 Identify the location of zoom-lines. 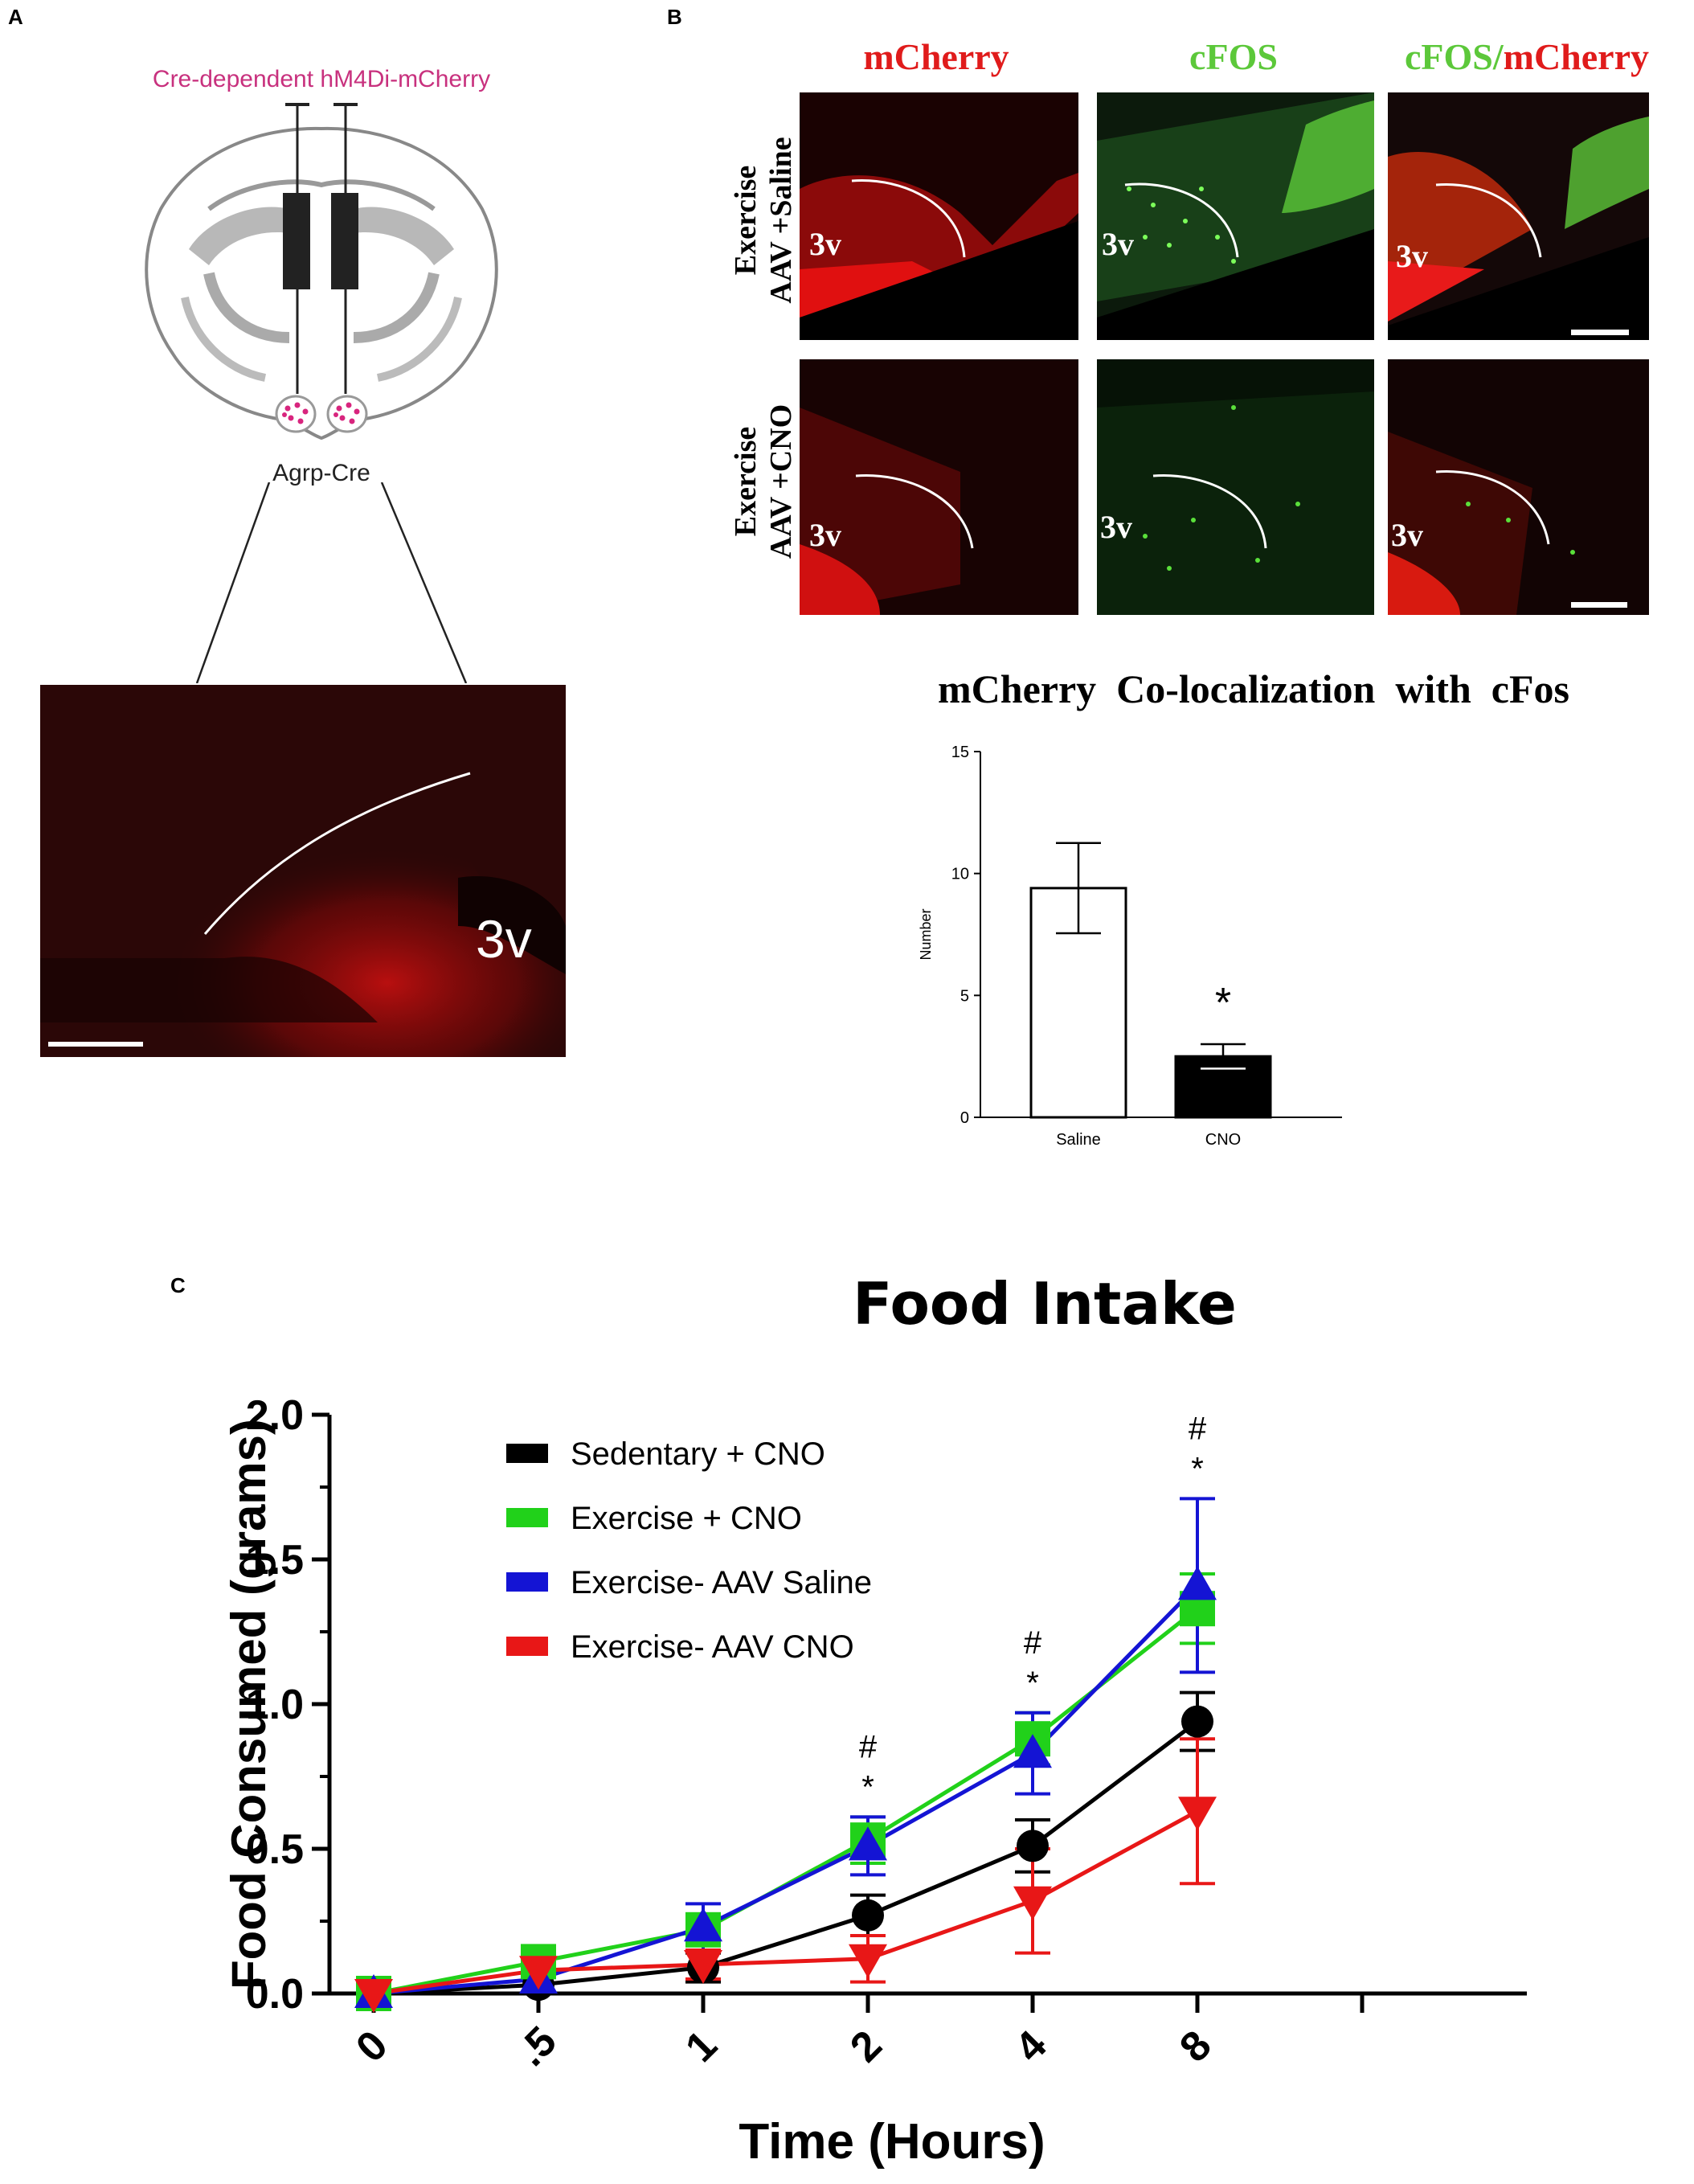
(331, 582).